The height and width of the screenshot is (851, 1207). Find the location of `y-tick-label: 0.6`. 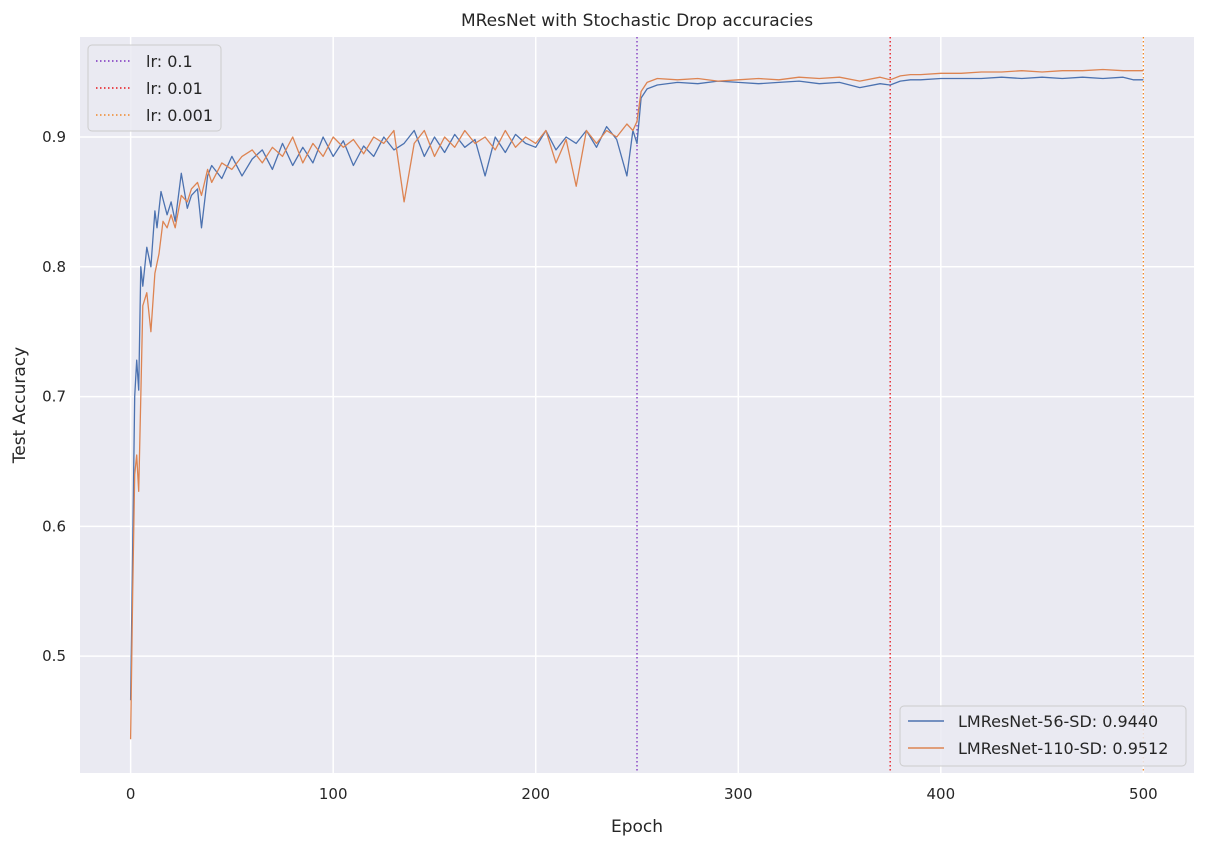

y-tick-label: 0.6 is located at coordinates (54, 526).